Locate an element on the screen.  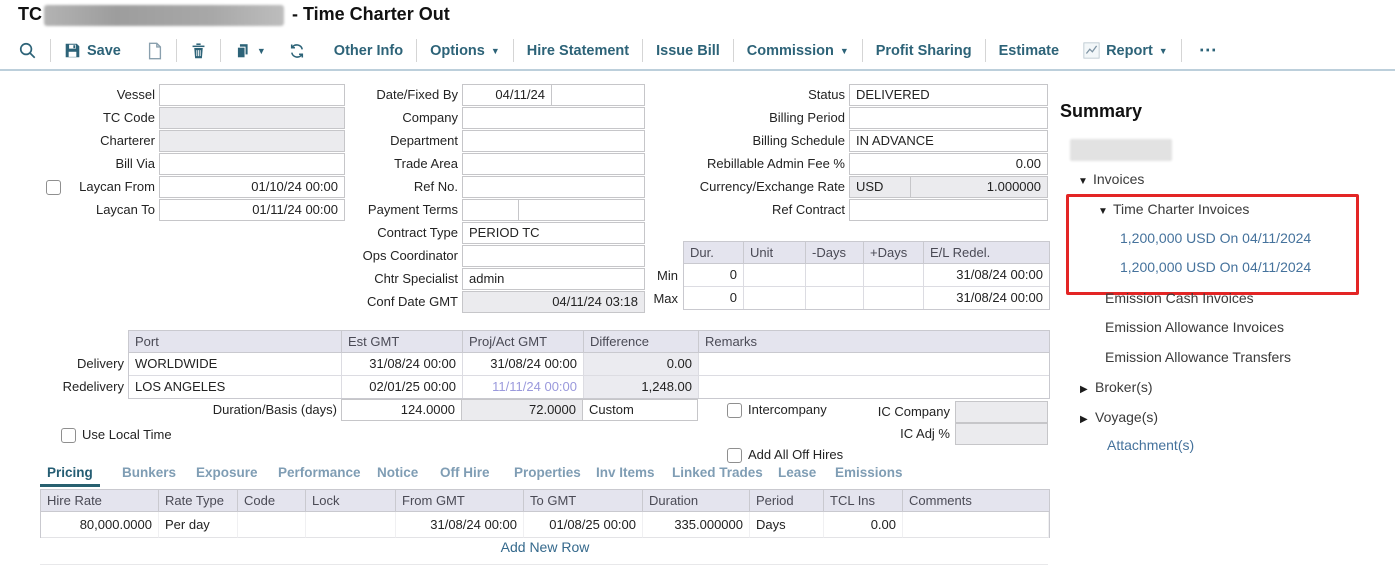
billing-period-field is located at coordinates (948, 118).